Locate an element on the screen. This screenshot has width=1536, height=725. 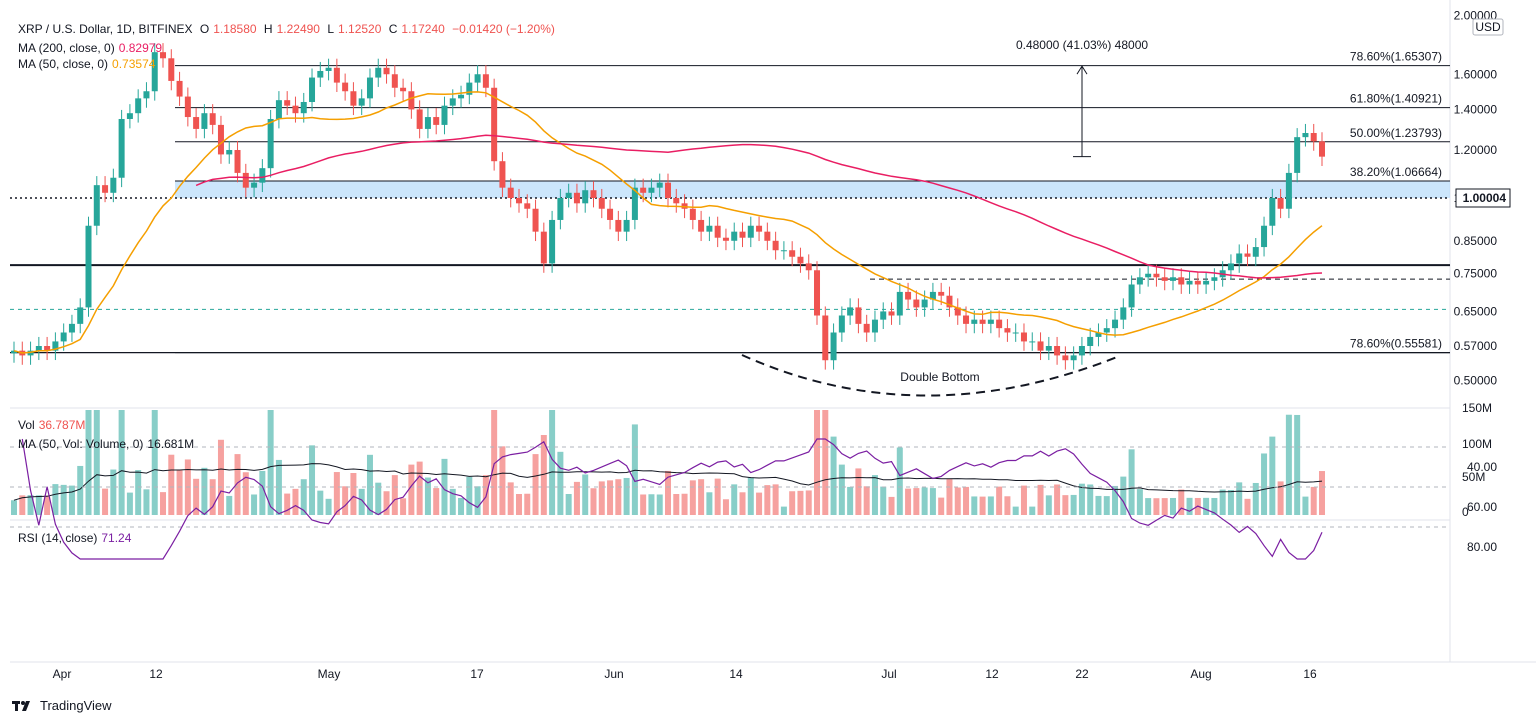
symbol-title: XRP / U.S. Dollar, 1D, BITFINEX is located at coordinates (105, 29).